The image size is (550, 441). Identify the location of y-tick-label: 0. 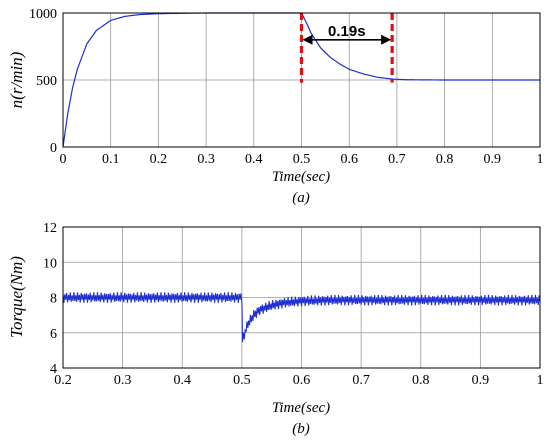
(53, 148).